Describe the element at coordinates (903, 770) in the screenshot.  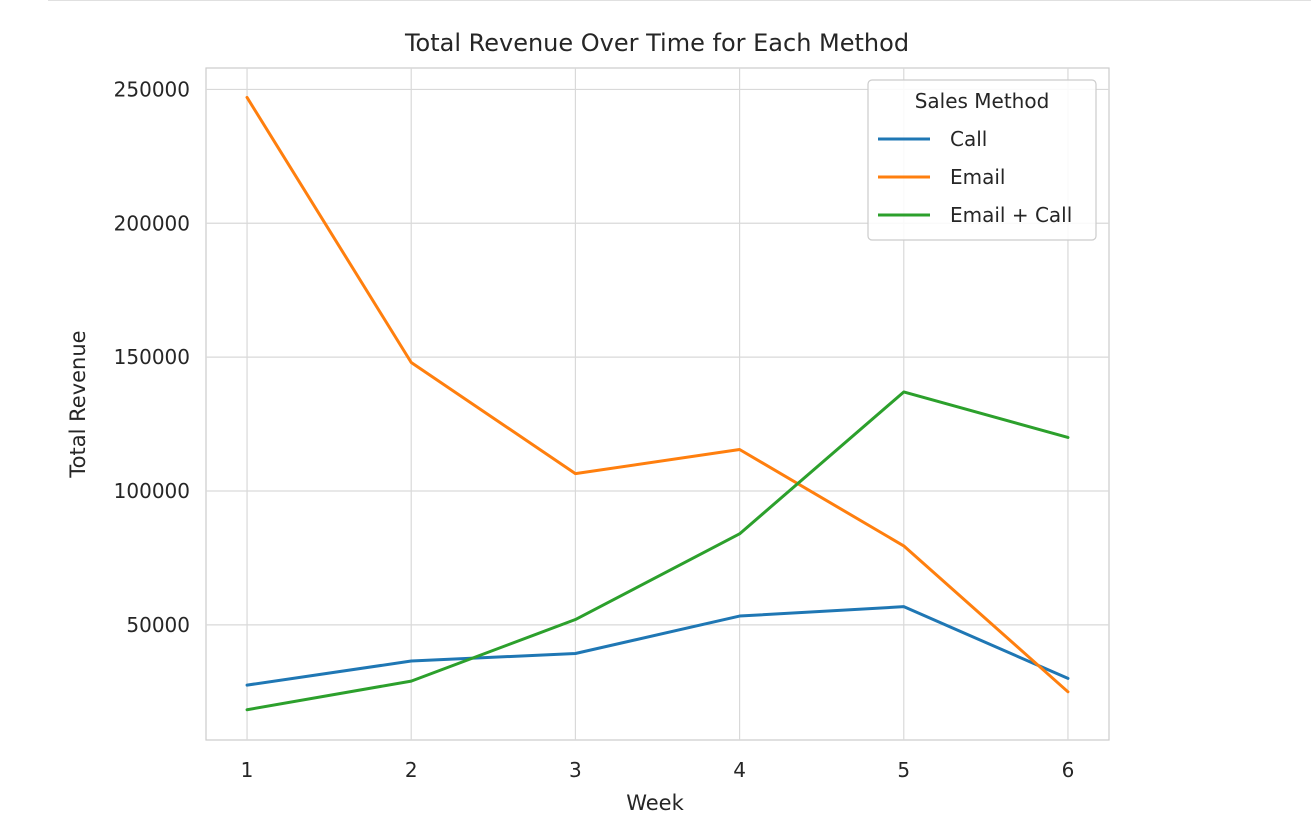
I see `x-tick-label-5: 5` at that location.